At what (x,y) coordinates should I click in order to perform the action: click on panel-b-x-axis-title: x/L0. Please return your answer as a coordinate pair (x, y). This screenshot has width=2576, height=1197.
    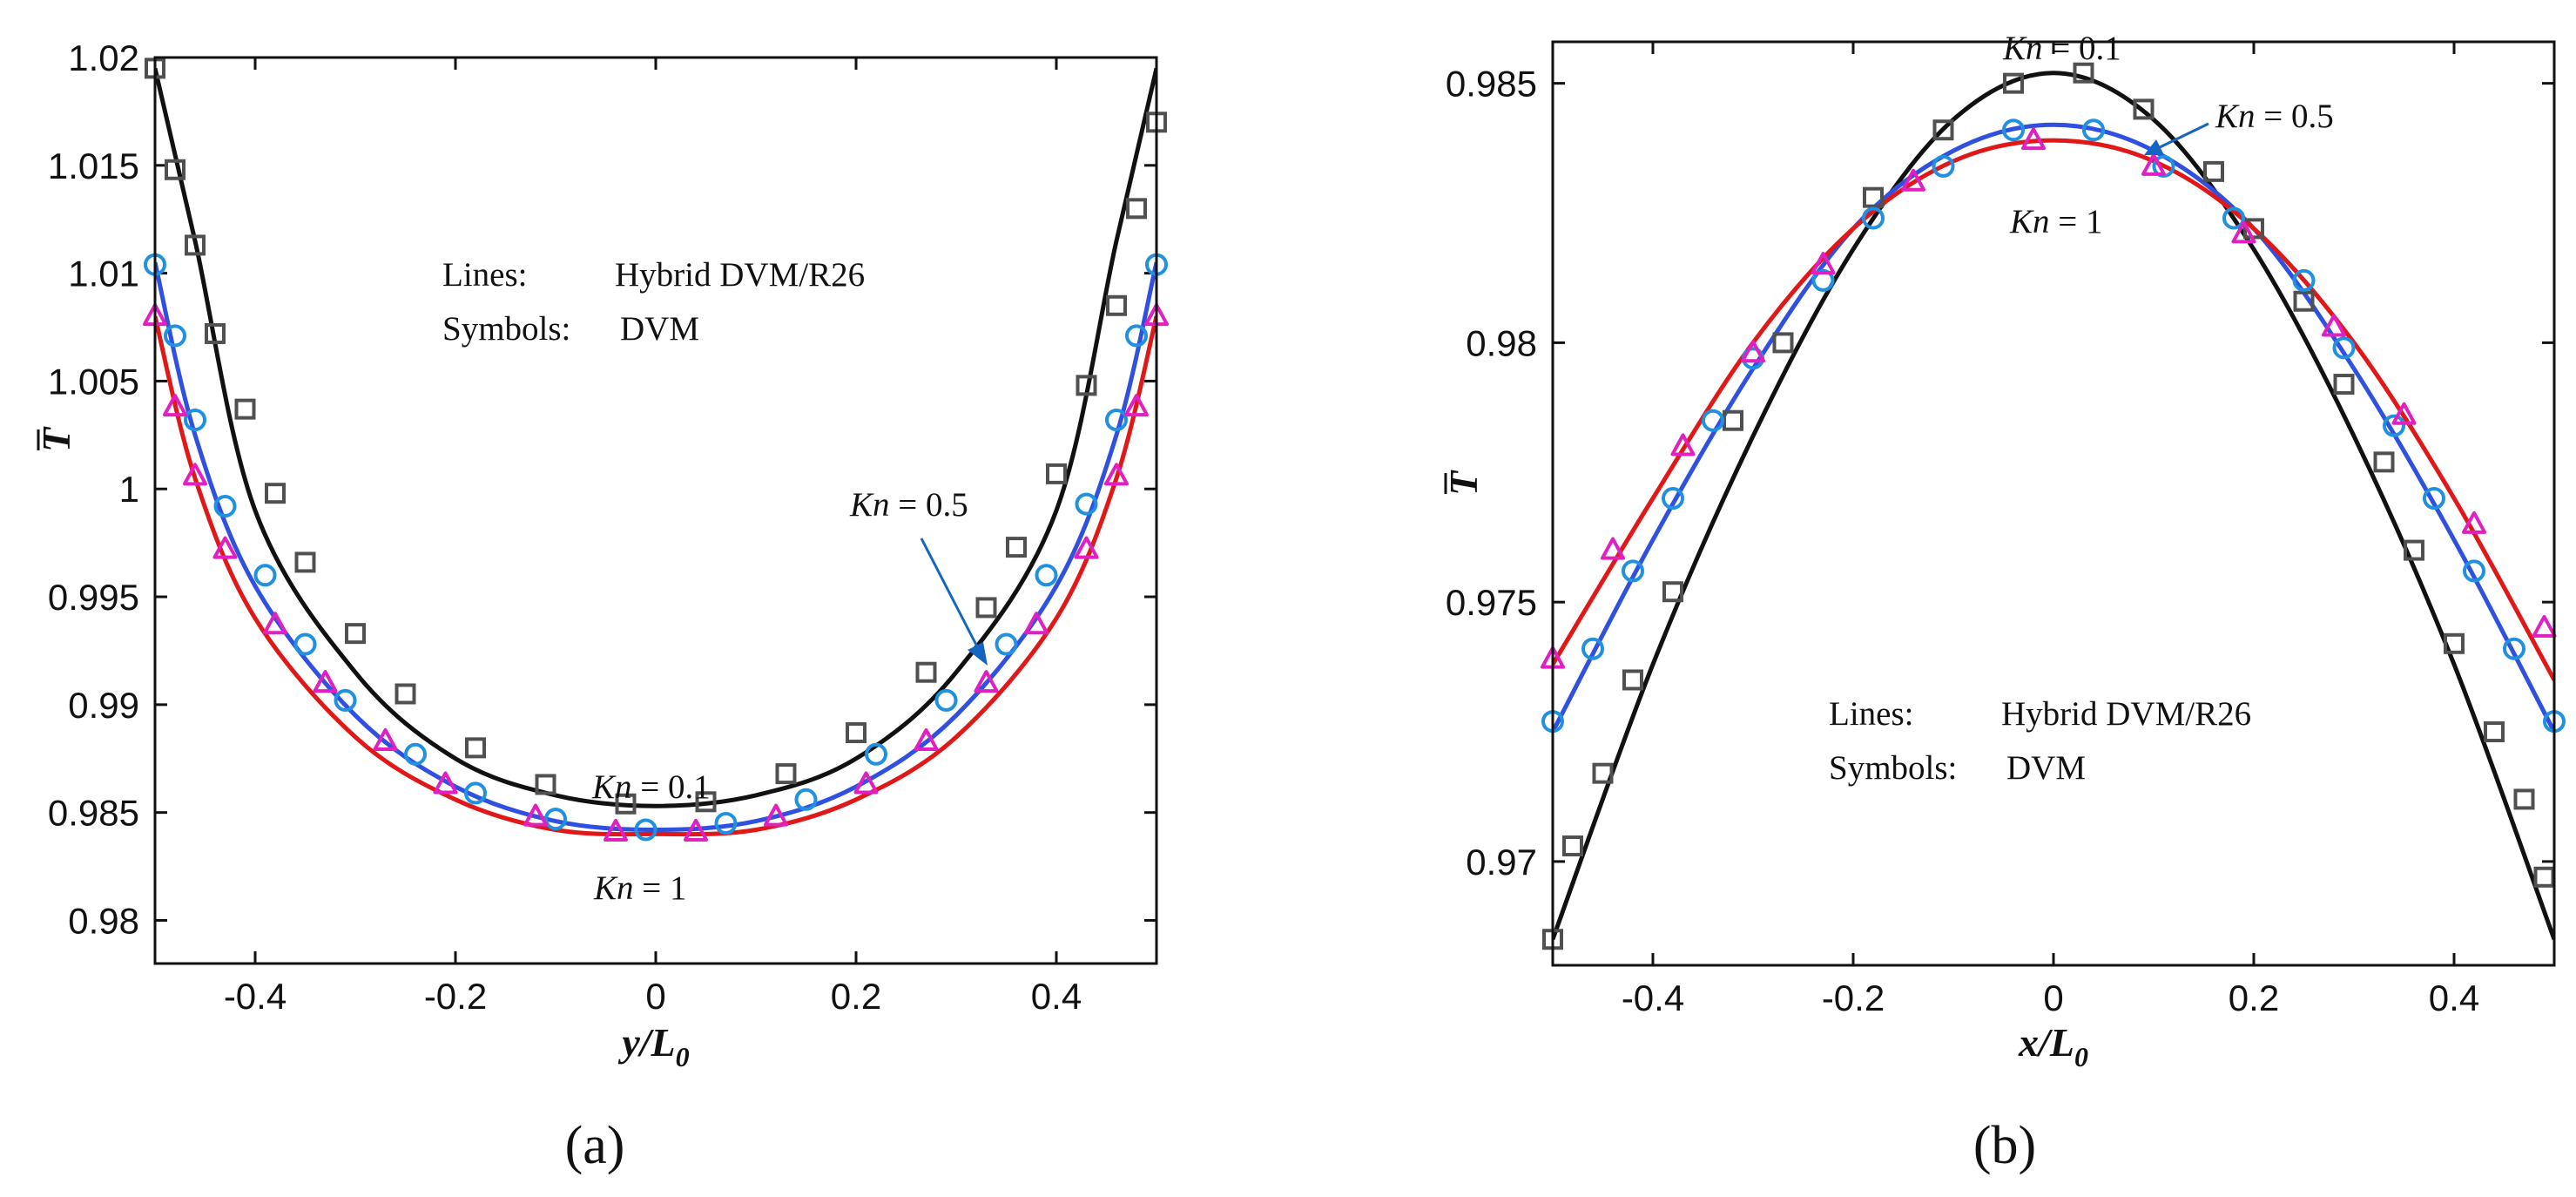
    Looking at the image, I should click on (2053, 1046).